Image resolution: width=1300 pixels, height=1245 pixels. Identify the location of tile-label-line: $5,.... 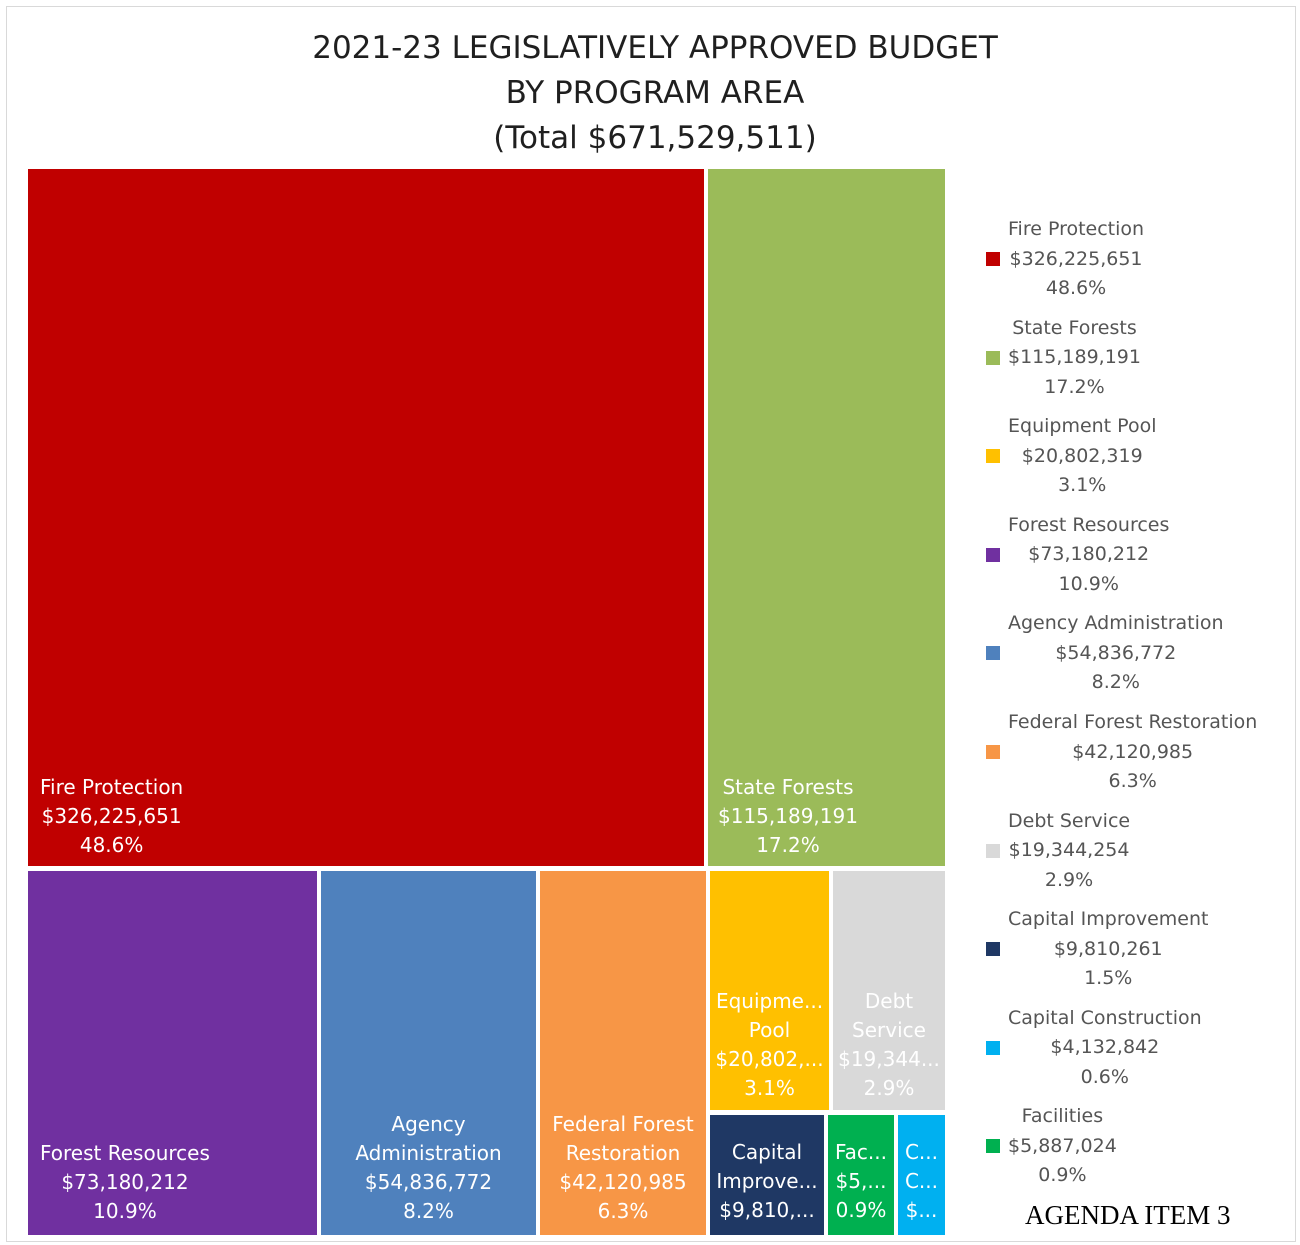
(861, 1181).